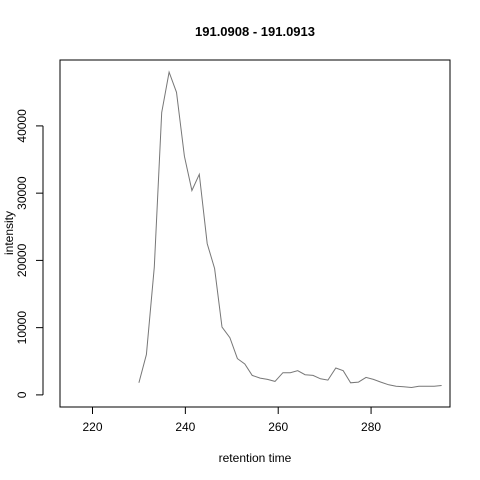 The height and width of the screenshot is (480, 480). Describe the element at coordinates (278, 427) in the screenshot. I see `x-tick-label: 260` at that location.